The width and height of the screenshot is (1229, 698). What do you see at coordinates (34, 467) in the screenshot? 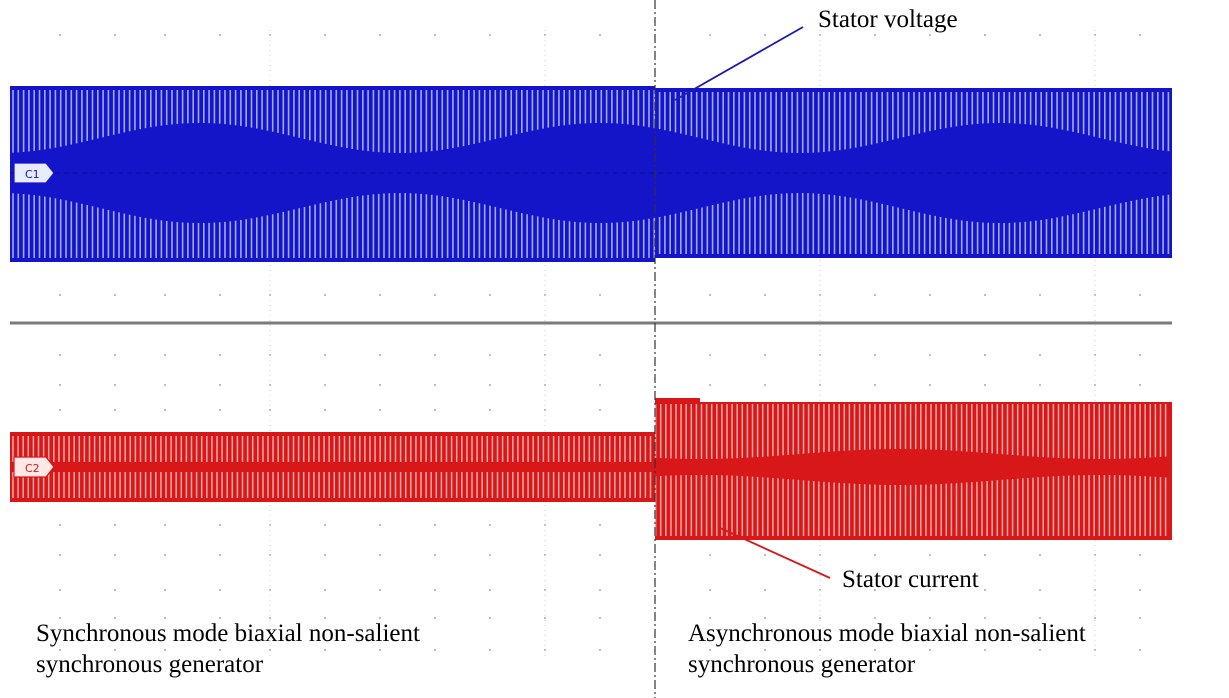
I see `c2-marker: C2` at bounding box center [34, 467].